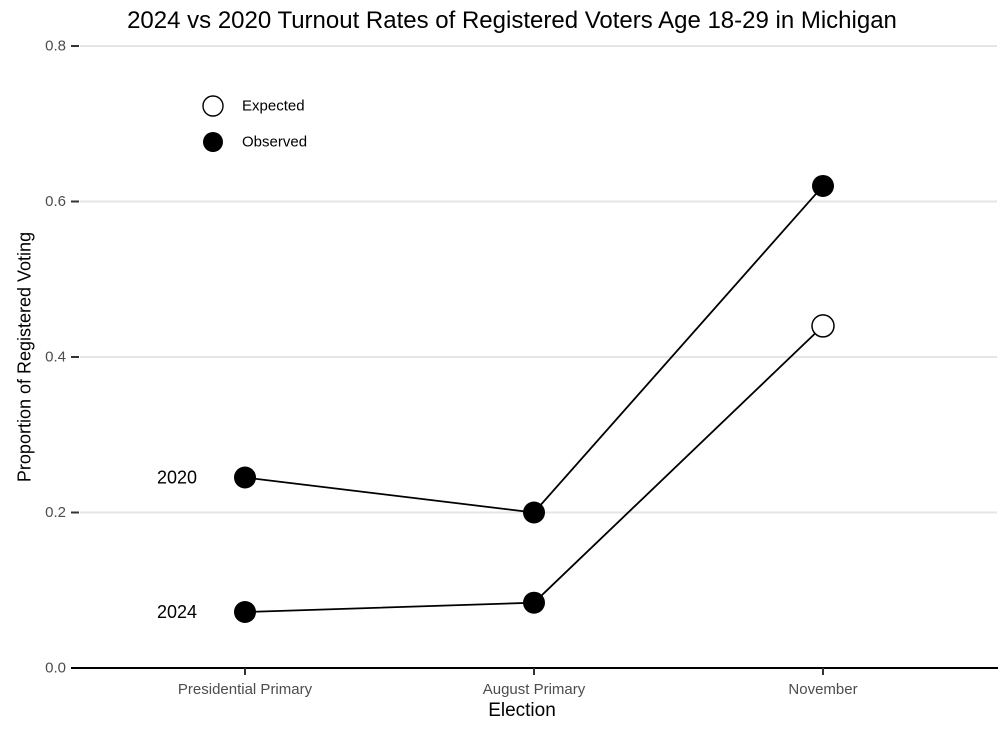  I want to click on y-axis-tick-label: 0.8, so click(55, 46).